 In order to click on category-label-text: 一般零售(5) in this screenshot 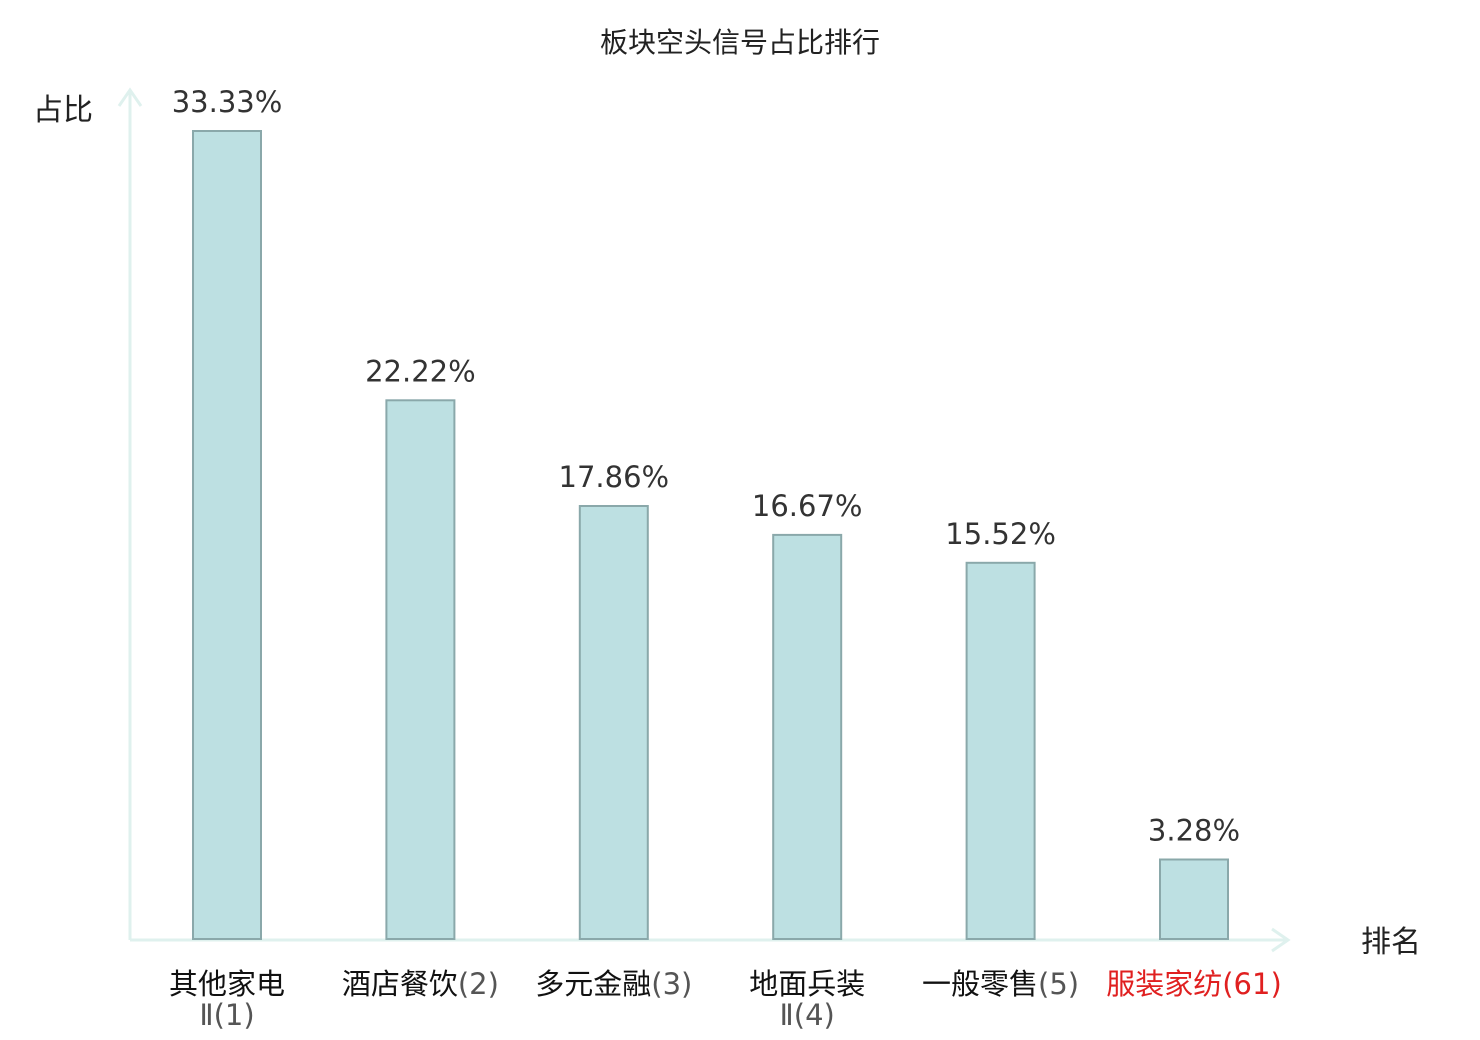, I will do `click(1000, 984)`.